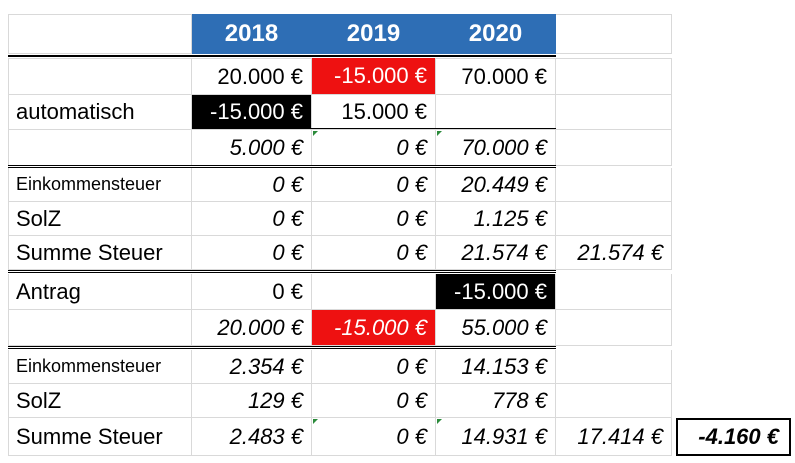  What do you see at coordinates (496, 148) in the screenshot?
I see `automatisch-income-2020: 70.000 €` at bounding box center [496, 148].